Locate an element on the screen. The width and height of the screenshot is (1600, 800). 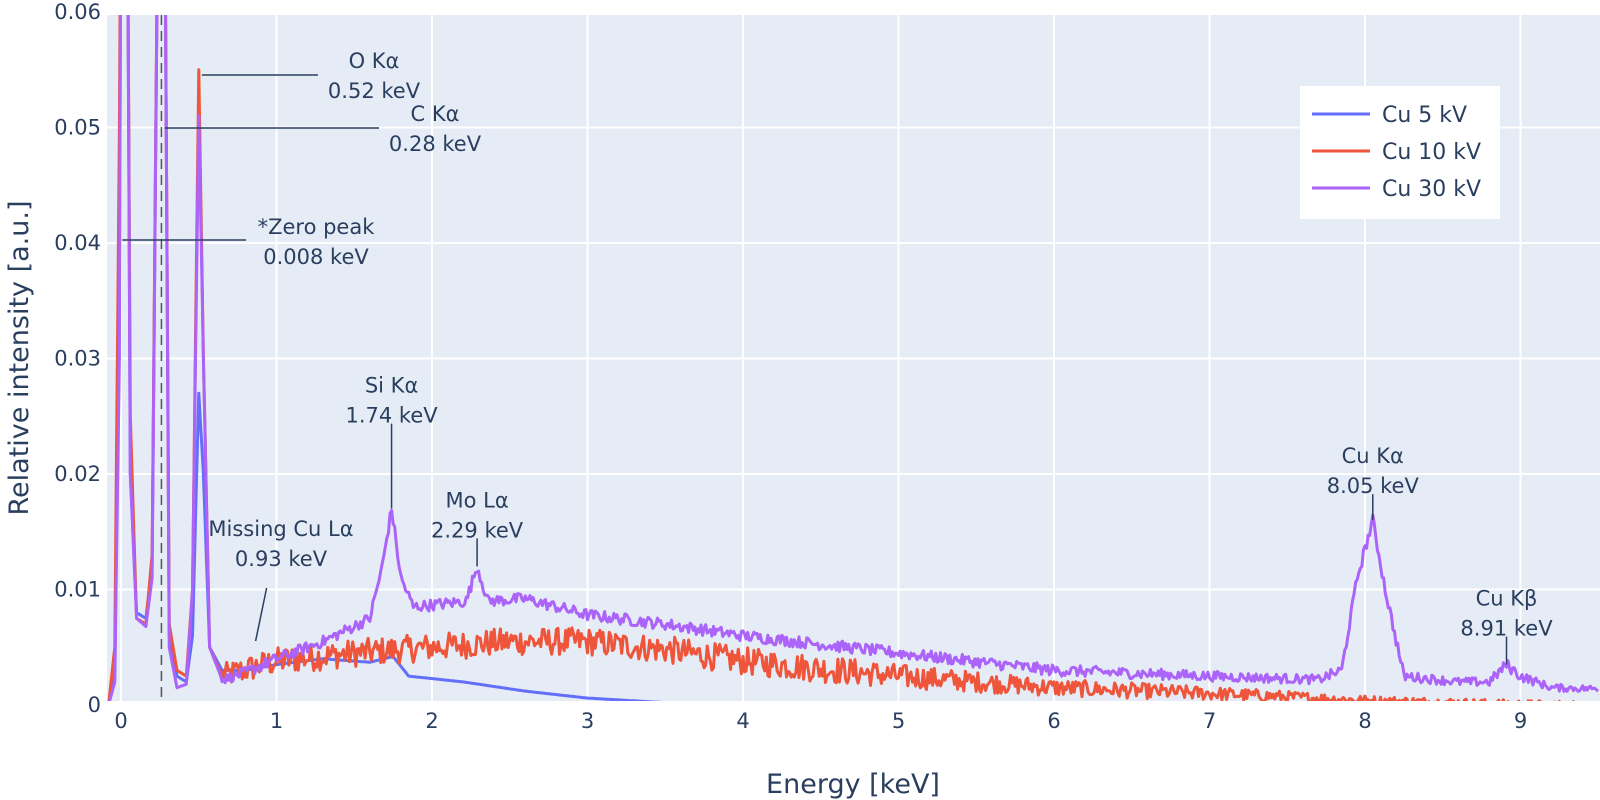
y-axis-ticks: 0 0.01 0.02 0.03 0.04 0.05 0.06 is located at coordinates (77, 358).